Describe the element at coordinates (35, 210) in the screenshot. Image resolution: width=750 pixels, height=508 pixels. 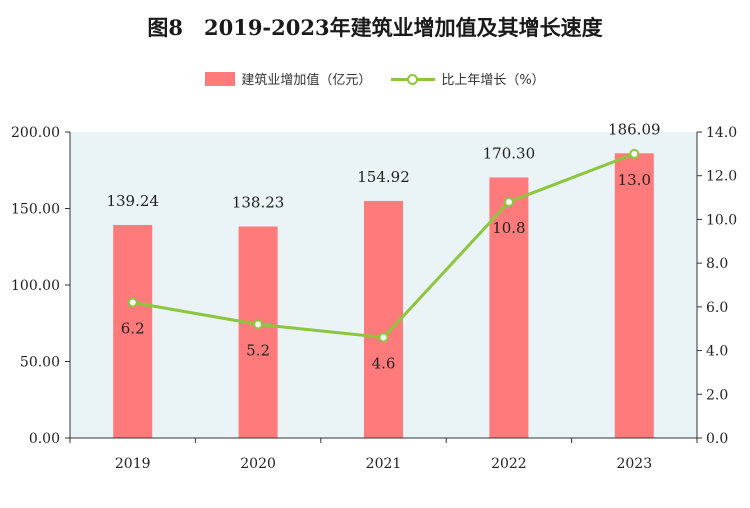
I see `left-tick-label: 150.00` at that location.